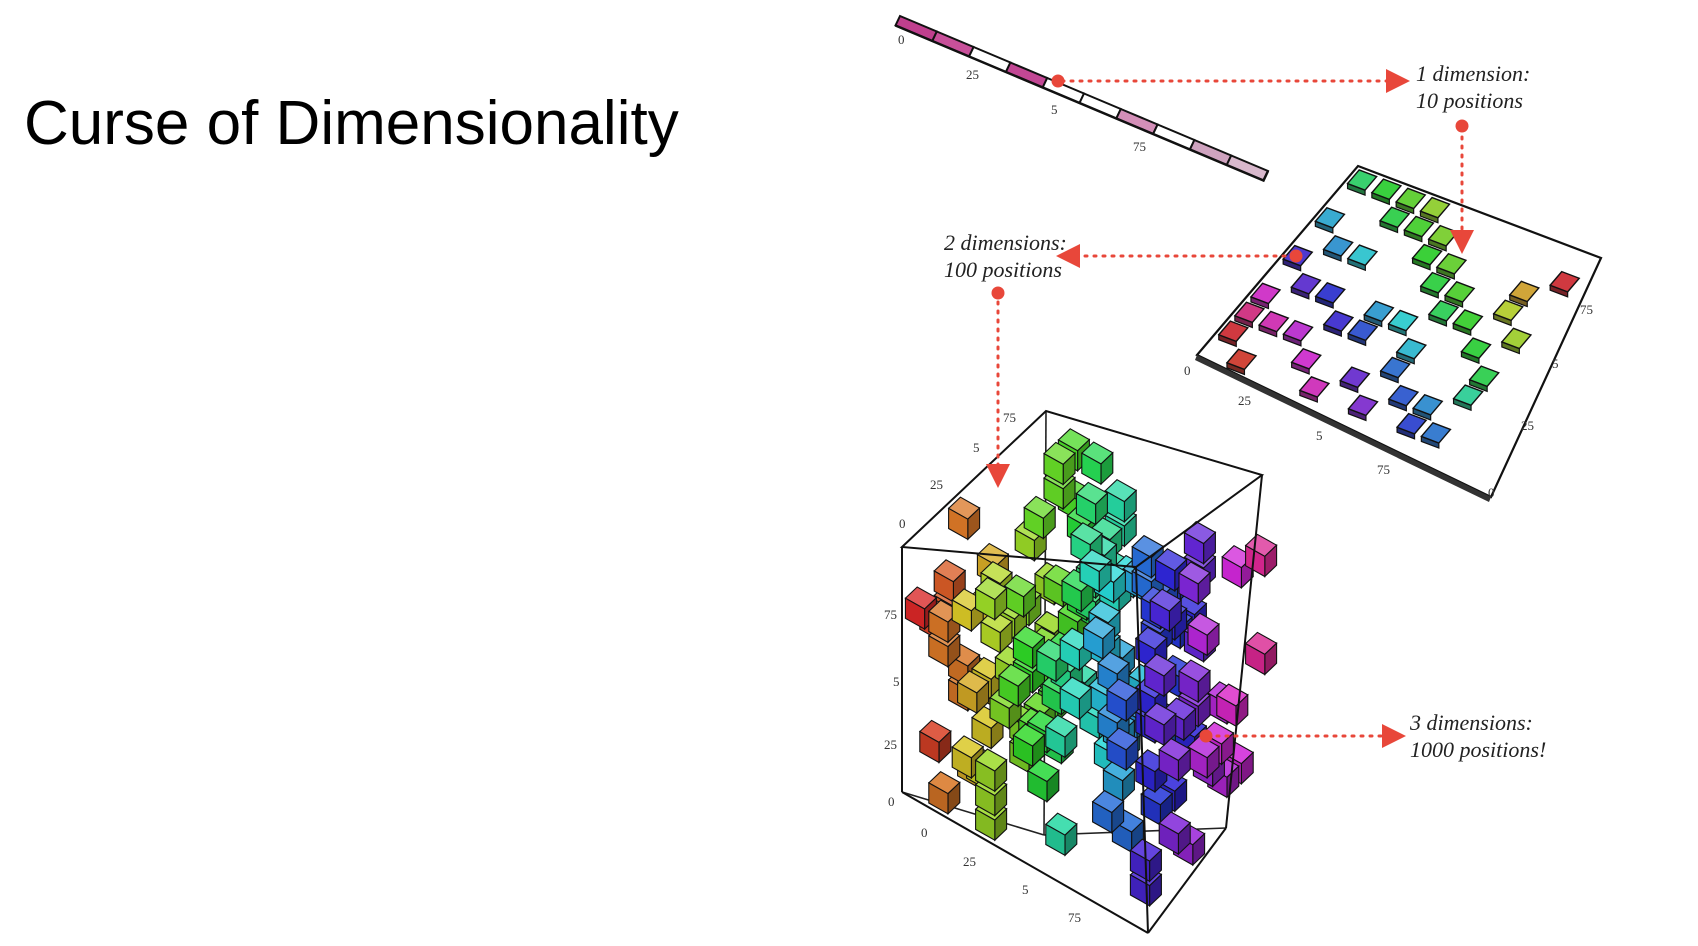  What do you see at coordinates (1022, 93) in the screenshot?
I see `strip-ticks: 0 25 5 75` at bounding box center [1022, 93].